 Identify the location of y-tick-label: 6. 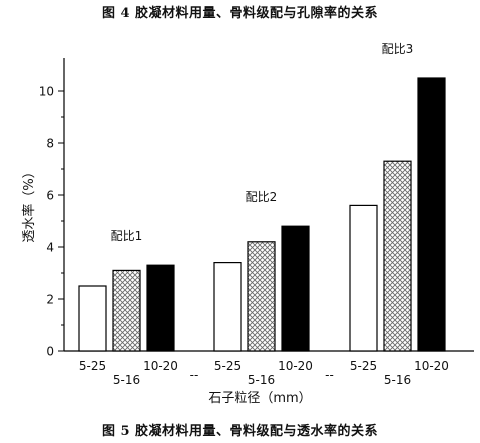
(50, 196).